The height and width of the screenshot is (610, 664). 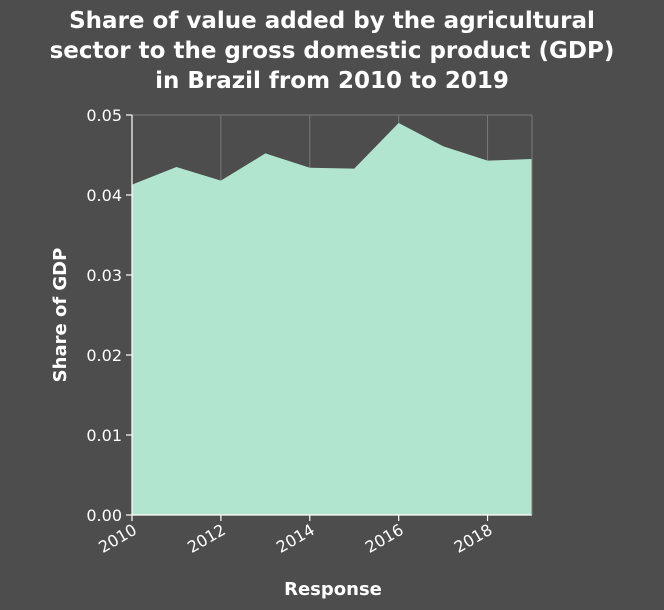 I want to click on y-tick-label: 0.05, so click(x=104, y=115).